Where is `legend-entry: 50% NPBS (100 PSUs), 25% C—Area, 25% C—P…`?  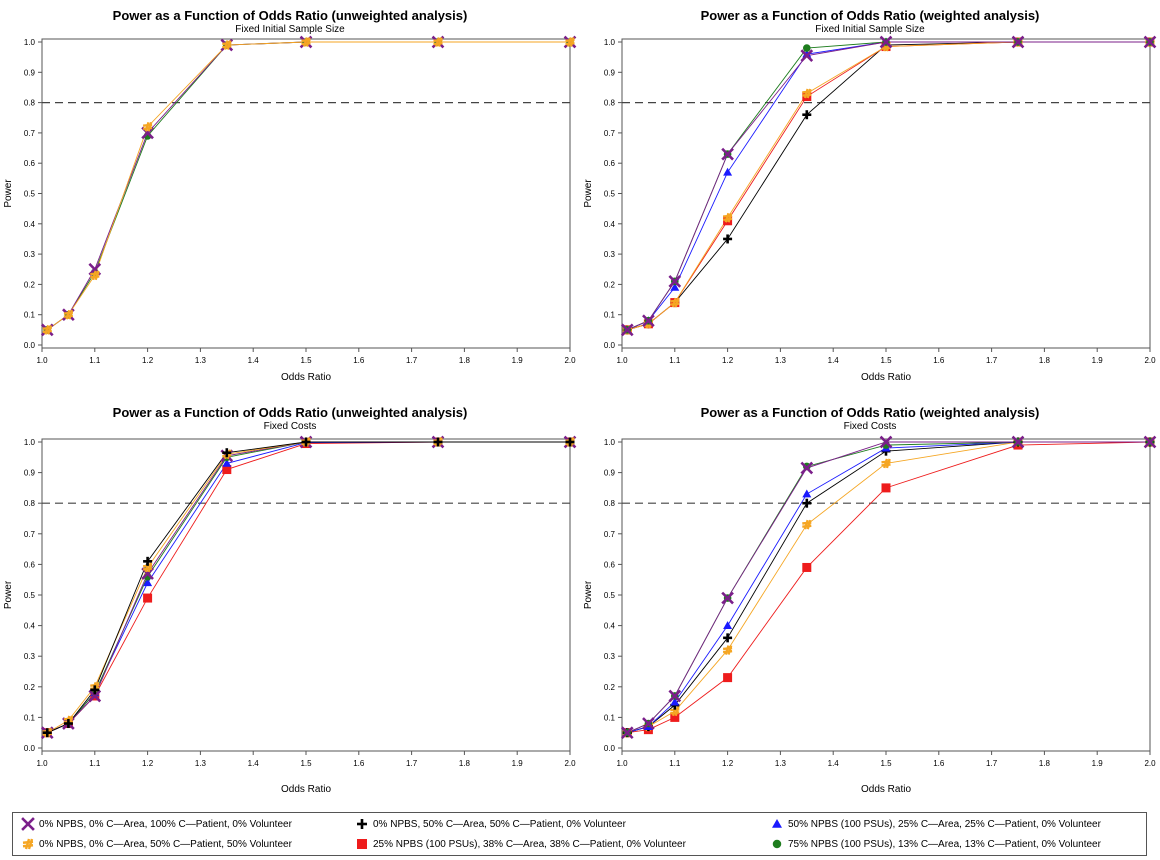 legend-entry: 50% NPBS (100 PSUs), 25% C—Area, 25% C—P… is located at coordinates (935, 824).